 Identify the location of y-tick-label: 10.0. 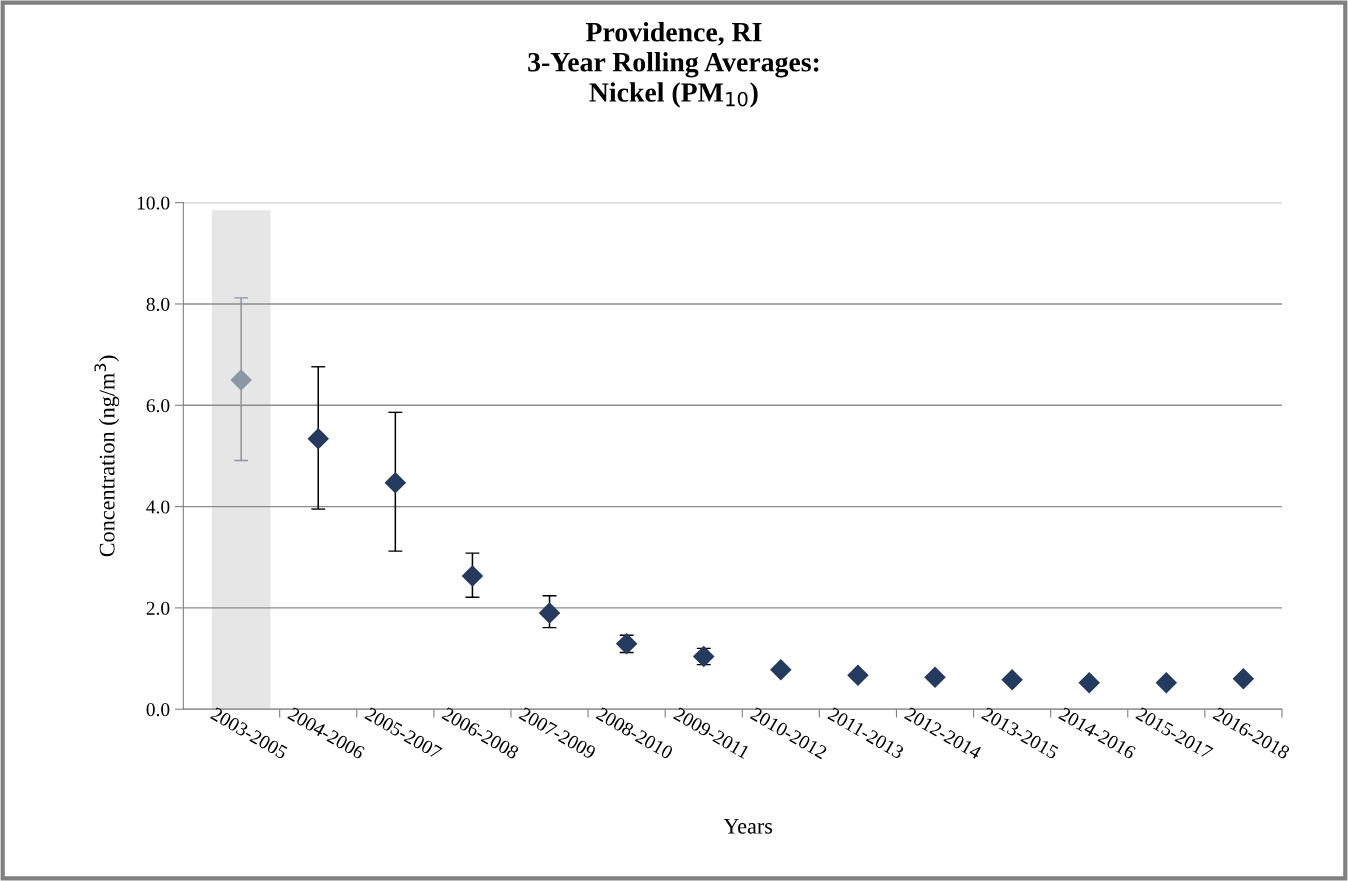
(153, 203).